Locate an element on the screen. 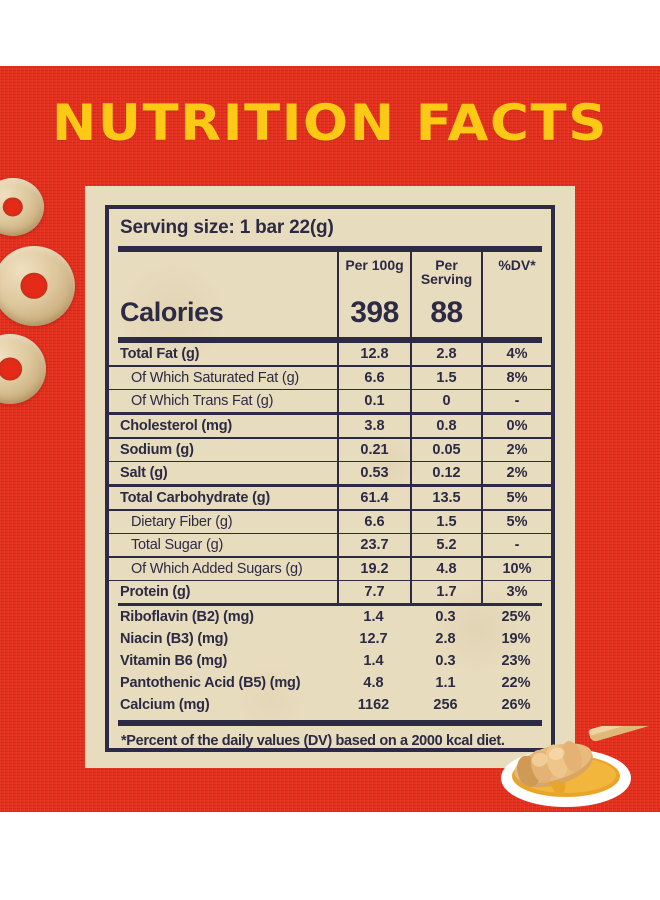 This screenshot has width=660, height=900. nutrient-name: Of Which Trans Fat (g) is located at coordinates (202, 401).